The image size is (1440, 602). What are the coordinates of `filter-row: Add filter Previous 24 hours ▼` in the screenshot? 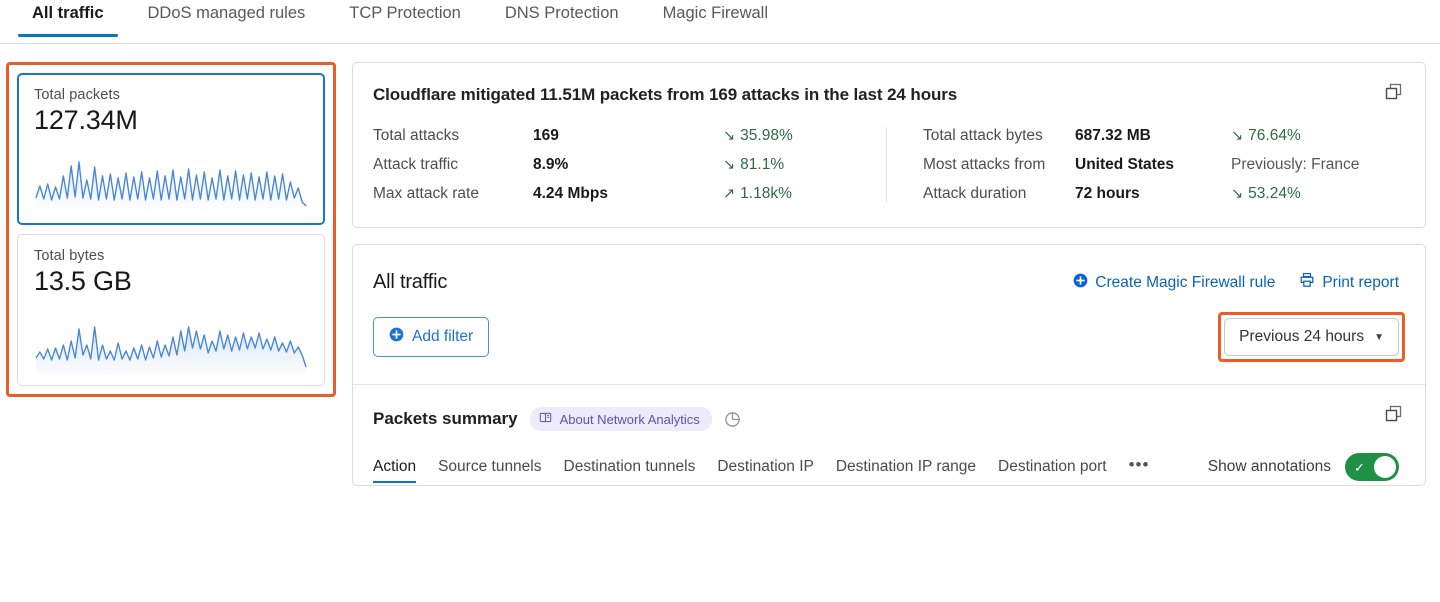 It's located at (889, 339).